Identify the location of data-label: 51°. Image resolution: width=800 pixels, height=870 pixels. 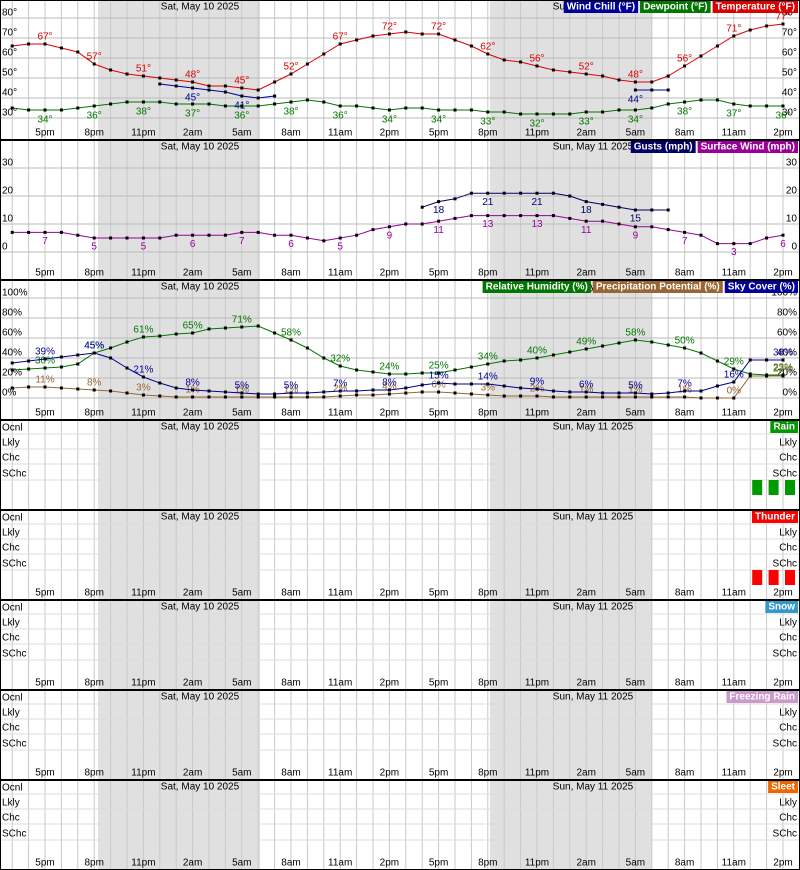
(143, 69).